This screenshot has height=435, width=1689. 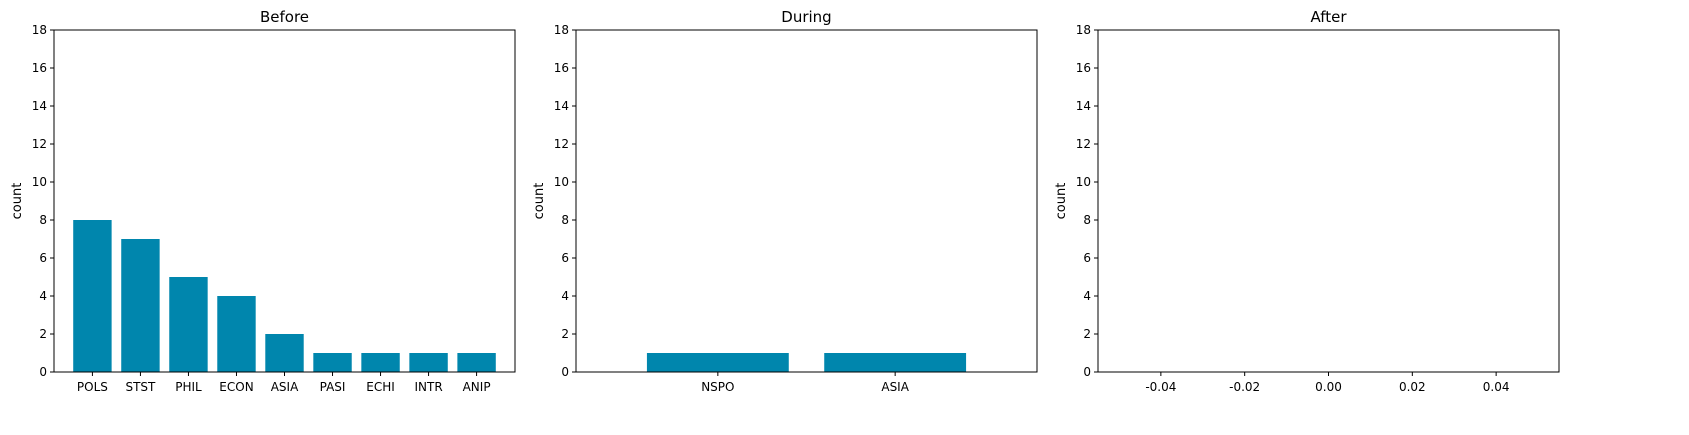 What do you see at coordinates (332, 362) in the screenshot?
I see `bar-pasi` at bounding box center [332, 362].